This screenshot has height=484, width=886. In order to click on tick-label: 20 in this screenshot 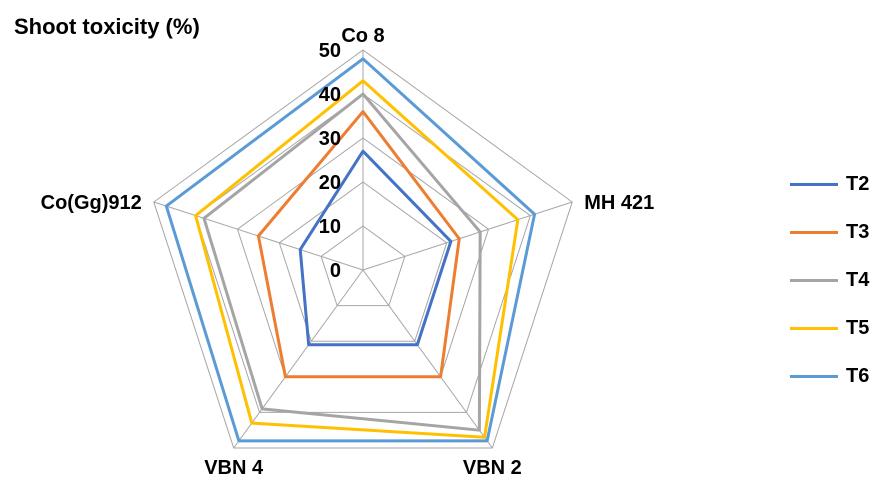, I will do `click(330, 183)`.